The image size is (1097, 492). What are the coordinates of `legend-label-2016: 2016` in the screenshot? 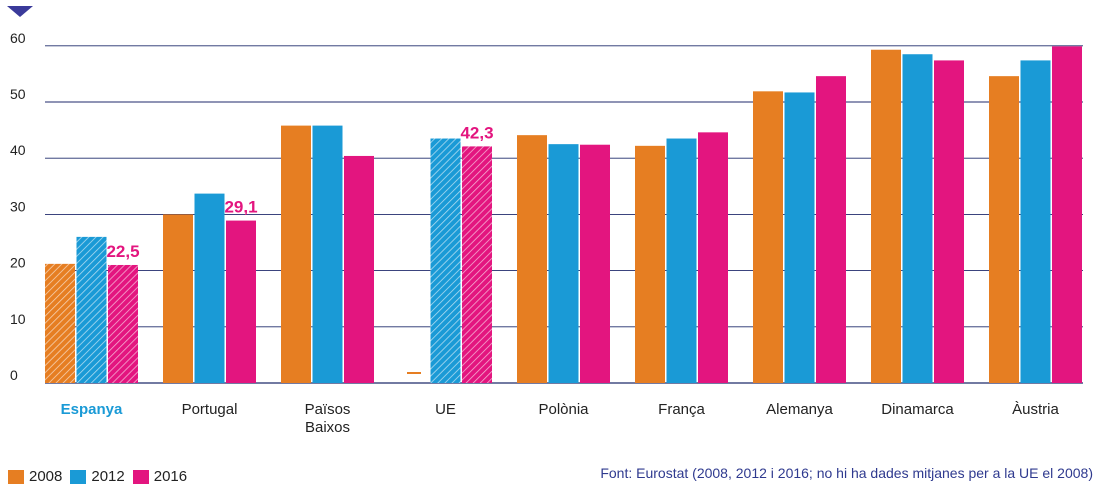 It's located at (170, 476).